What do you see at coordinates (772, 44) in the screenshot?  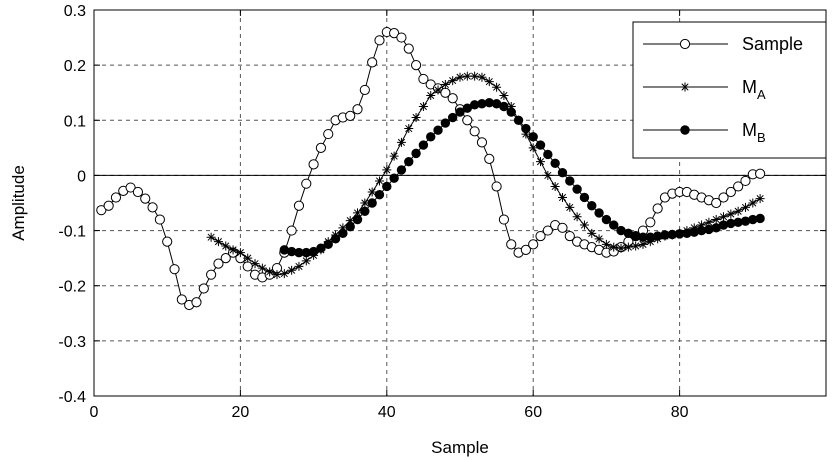 I see `legend-label-sample: Sample` at bounding box center [772, 44].